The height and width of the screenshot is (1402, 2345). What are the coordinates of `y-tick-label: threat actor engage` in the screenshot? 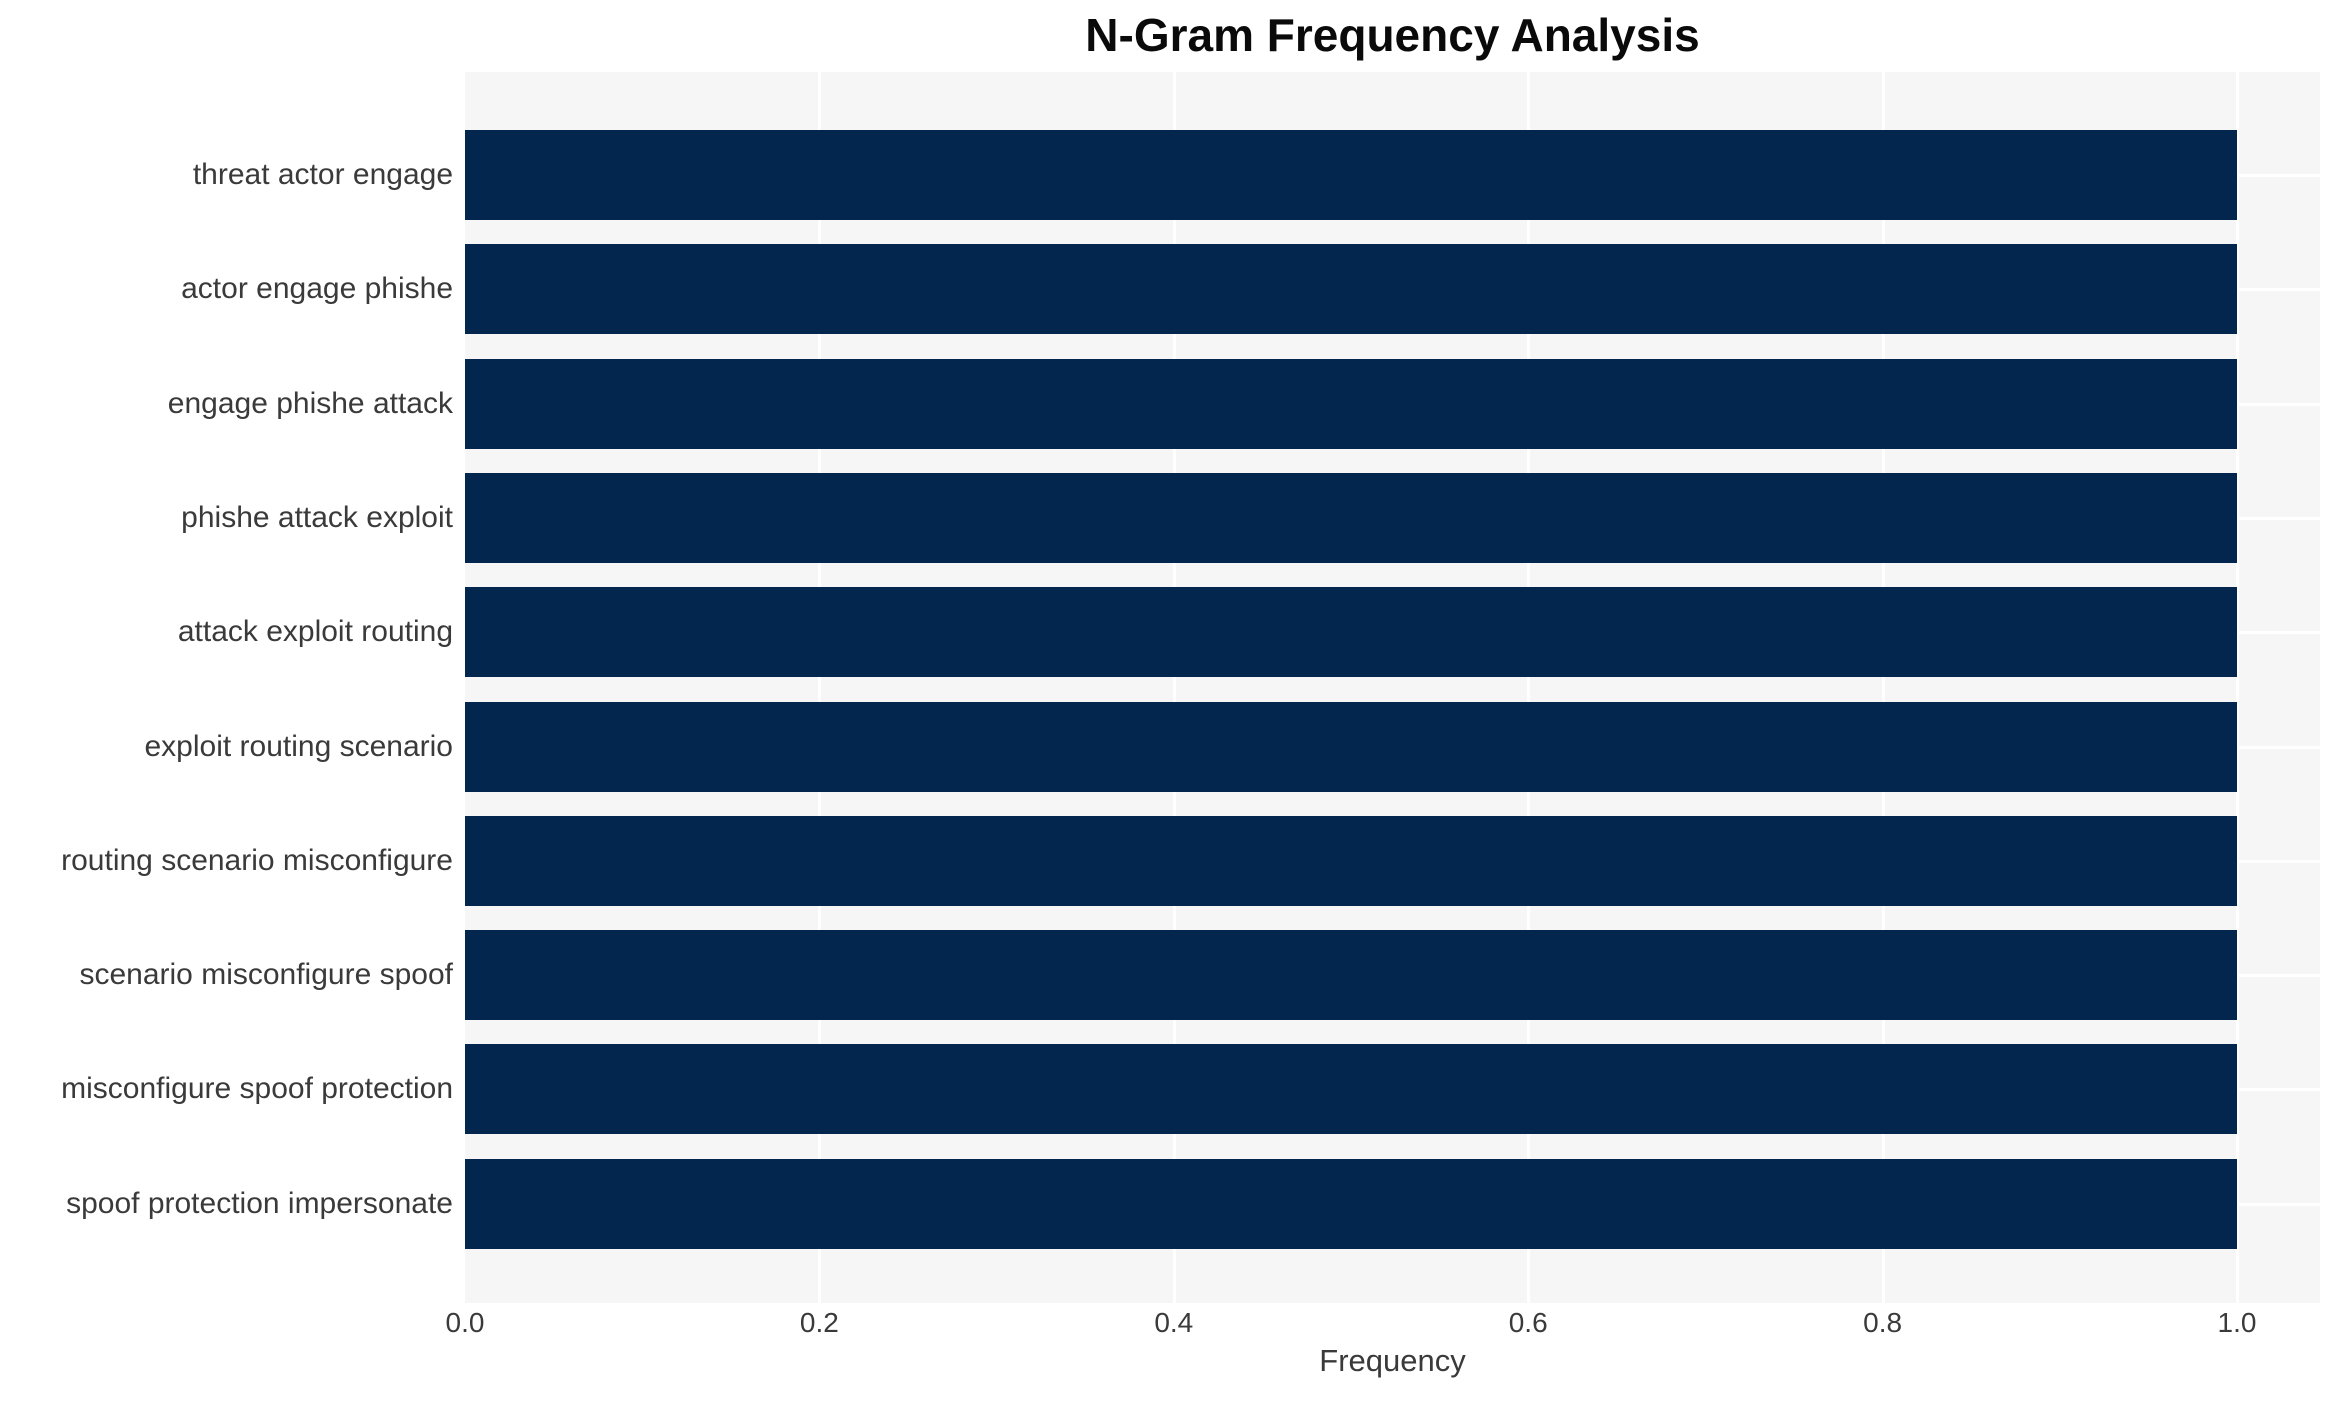 It's located at (322, 174).